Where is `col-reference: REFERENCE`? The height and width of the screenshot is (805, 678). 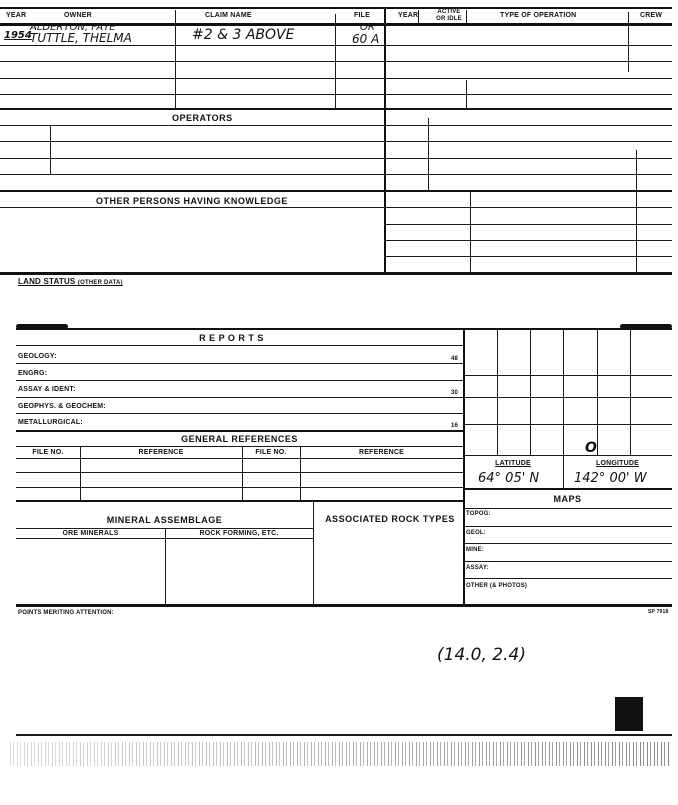
col-reference: REFERENCE is located at coordinates (161, 452).